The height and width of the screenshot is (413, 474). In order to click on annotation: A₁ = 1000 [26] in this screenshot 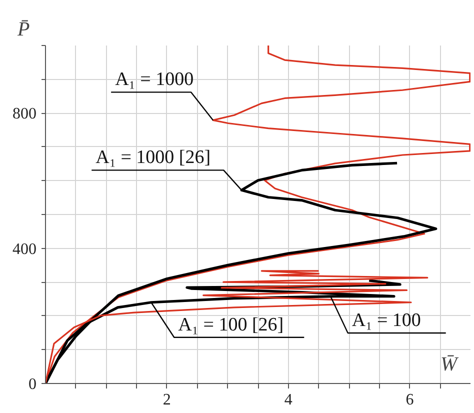, I will do `click(153, 157)`.